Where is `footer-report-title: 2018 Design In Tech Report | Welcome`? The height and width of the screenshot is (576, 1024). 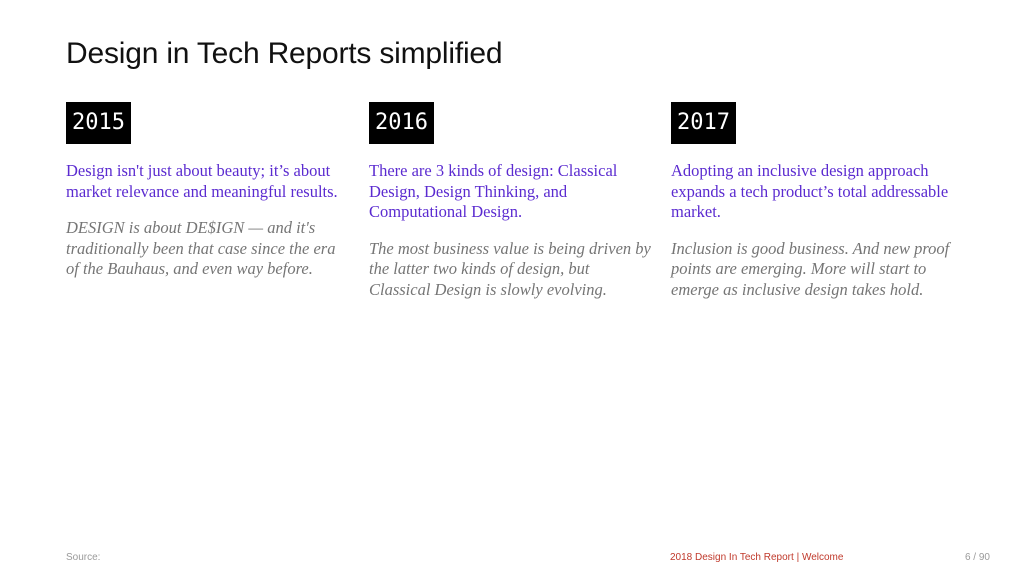
footer-report-title: 2018 Design In Tech Report | Welcome is located at coordinates (757, 557).